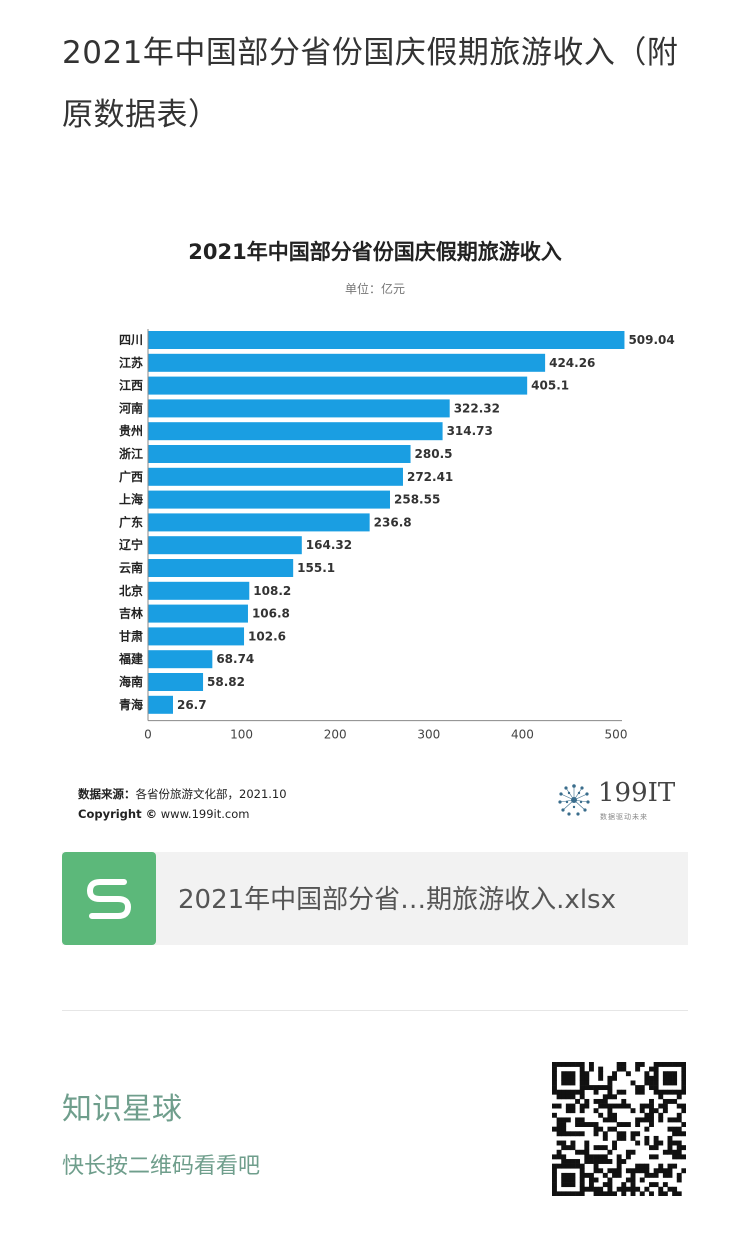 This screenshot has height=1249, width=750. What do you see at coordinates (572, 363) in the screenshot?
I see `data-label: 424.26` at bounding box center [572, 363].